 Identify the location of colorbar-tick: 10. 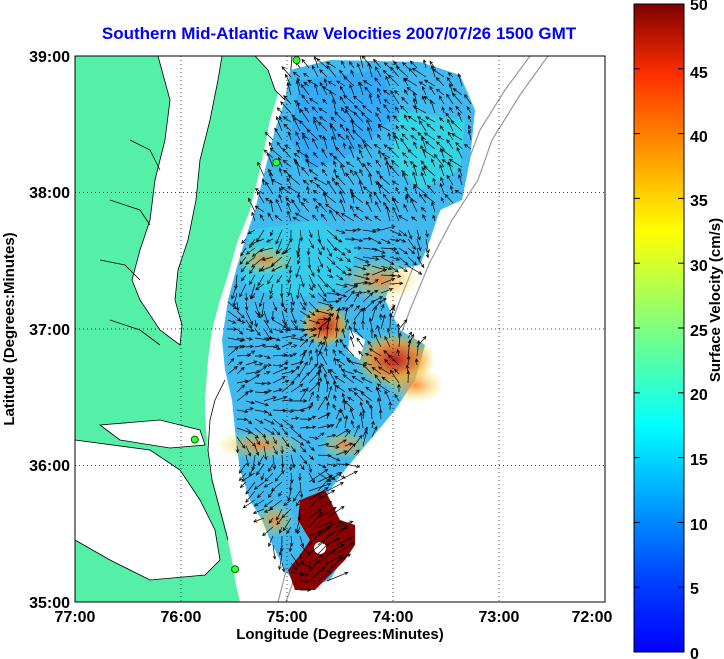
(699, 525).